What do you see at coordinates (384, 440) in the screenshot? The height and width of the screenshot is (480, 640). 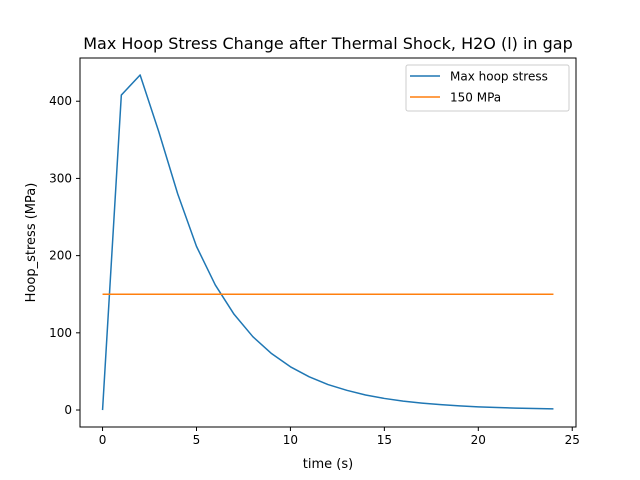 I see `x-tick-label: 15` at bounding box center [384, 440].